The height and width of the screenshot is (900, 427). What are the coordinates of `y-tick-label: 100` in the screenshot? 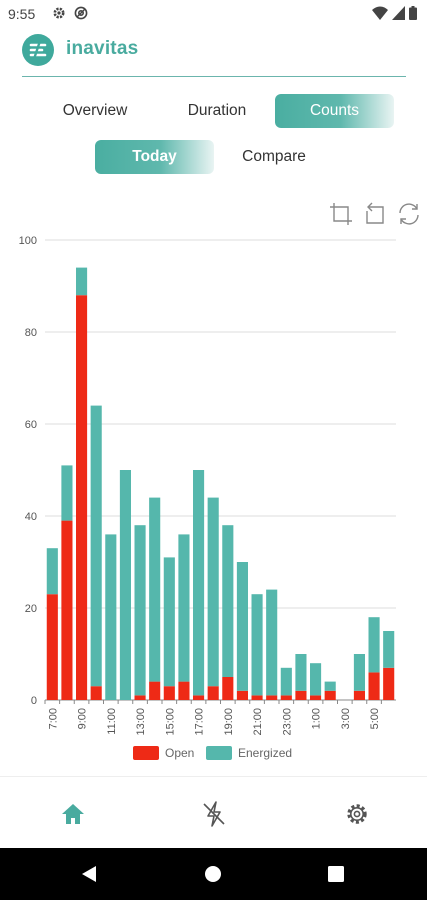 It's located at (28, 241).